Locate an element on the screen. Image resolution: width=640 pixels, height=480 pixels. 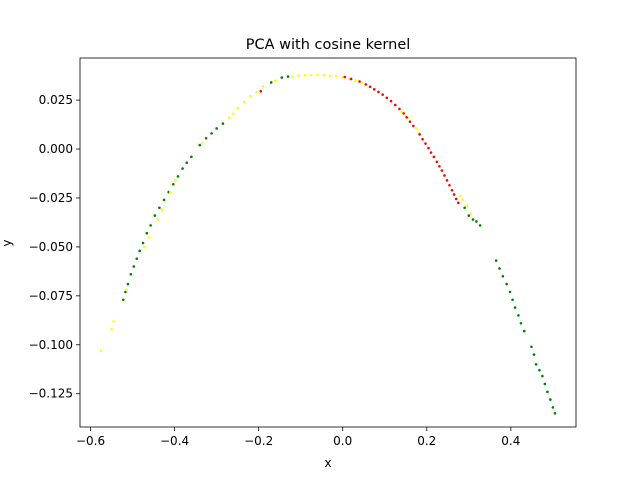
y-tick-label: −0.050 is located at coordinates (51, 247).